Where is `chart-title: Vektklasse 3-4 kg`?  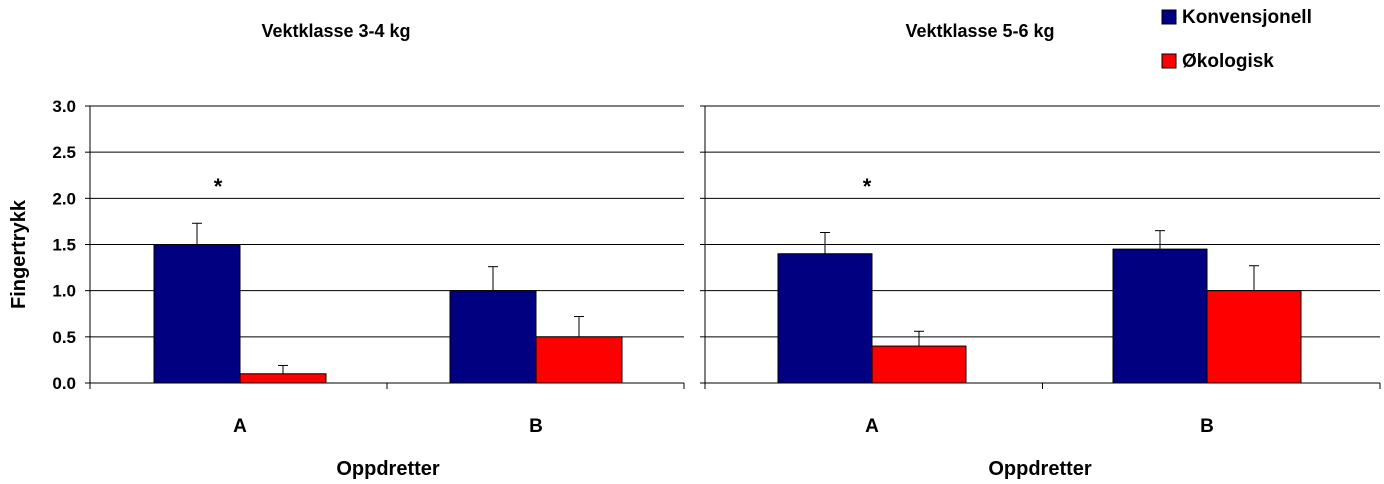 chart-title: Vektklasse 3-4 kg is located at coordinates (335, 31).